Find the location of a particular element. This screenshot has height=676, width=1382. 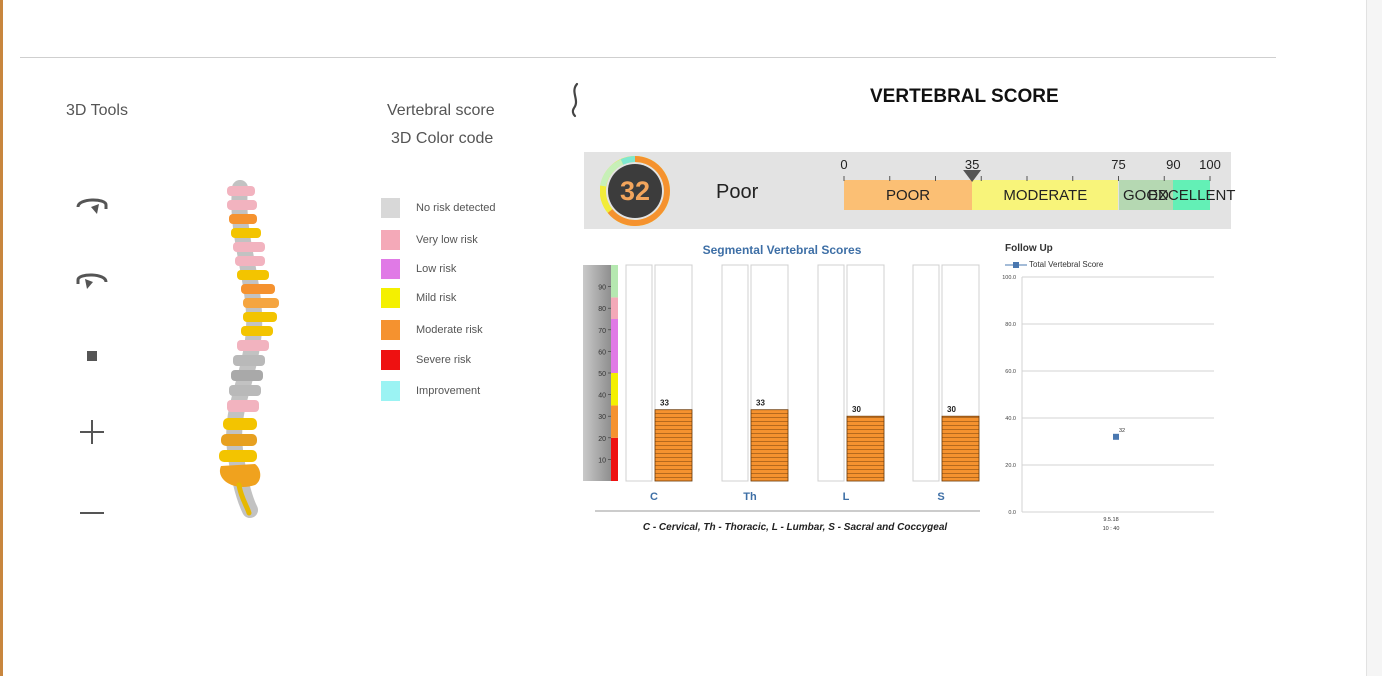

y-tick-label: 40 is located at coordinates (602, 396).